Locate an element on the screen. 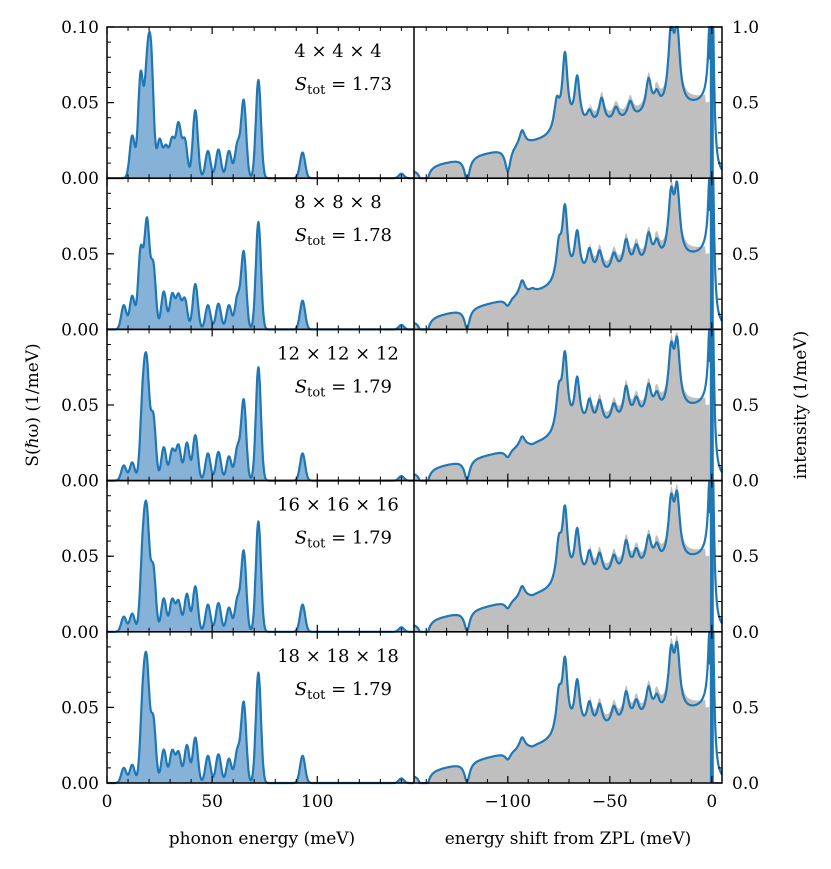  left-x-tick-label: 50 is located at coordinates (212, 802).